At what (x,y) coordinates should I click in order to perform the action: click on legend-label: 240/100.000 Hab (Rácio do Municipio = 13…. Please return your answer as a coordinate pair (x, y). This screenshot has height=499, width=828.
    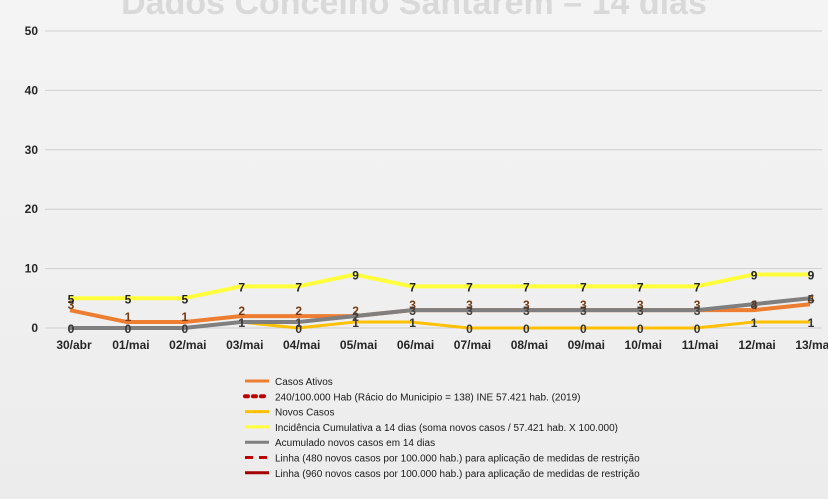
    Looking at the image, I should click on (427, 397).